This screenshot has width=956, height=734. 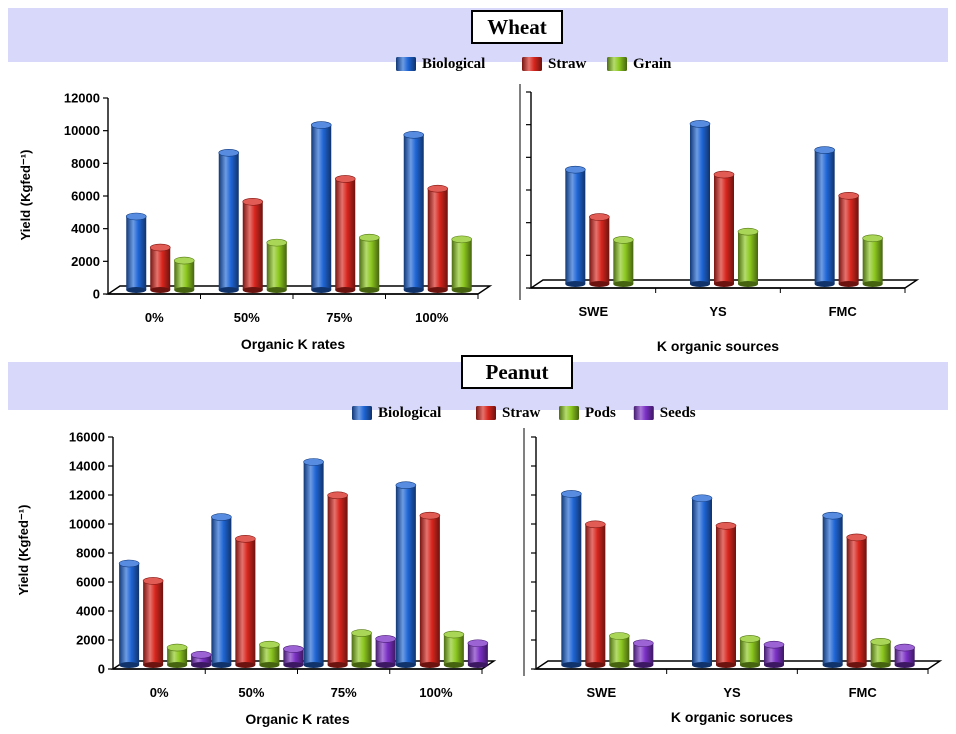 What do you see at coordinates (678, 413) in the screenshot?
I see `legend-label: Seeds` at bounding box center [678, 413].